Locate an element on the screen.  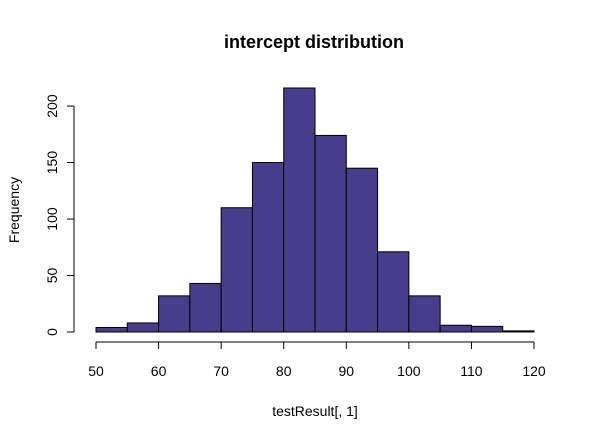
x-tick-label: 50 is located at coordinates (96, 371).